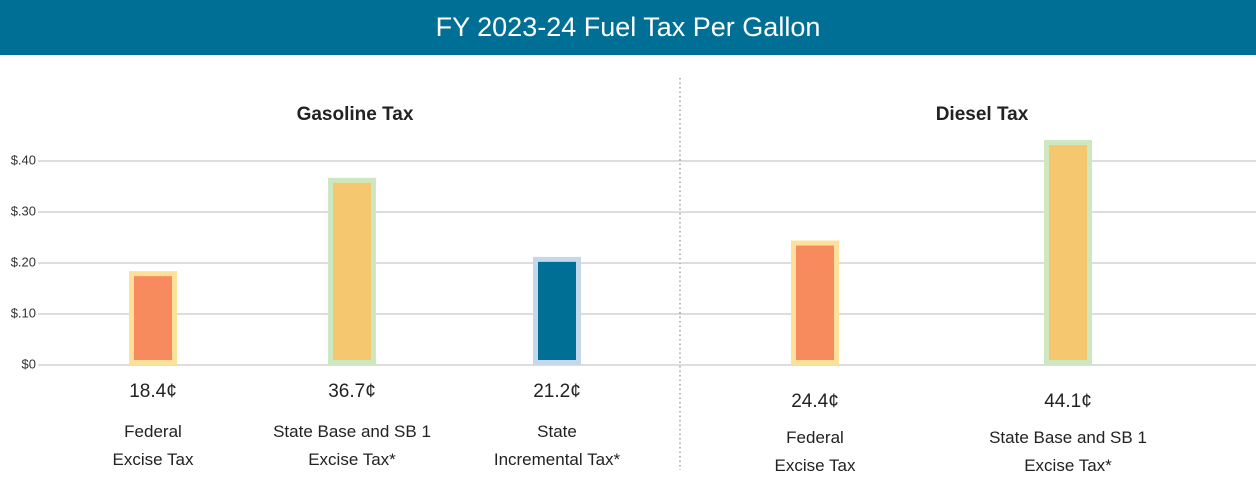 The height and width of the screenshot is (479, 1256). I want to click on panel-title: Diesel Tax, so click(982, 114).